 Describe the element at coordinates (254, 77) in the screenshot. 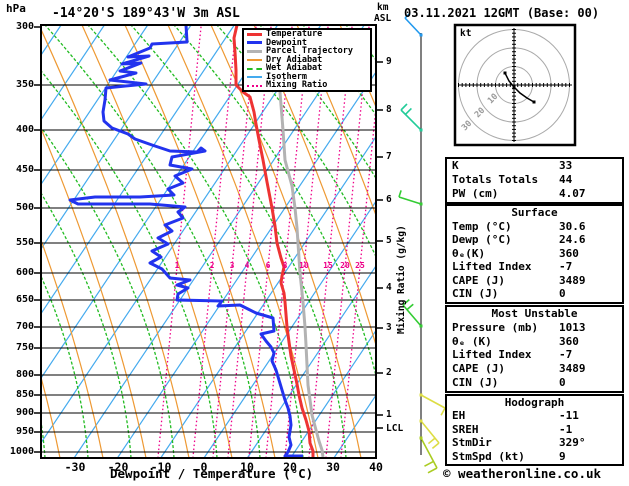

I see `isotherm-legend-swatch-icon` at that location.